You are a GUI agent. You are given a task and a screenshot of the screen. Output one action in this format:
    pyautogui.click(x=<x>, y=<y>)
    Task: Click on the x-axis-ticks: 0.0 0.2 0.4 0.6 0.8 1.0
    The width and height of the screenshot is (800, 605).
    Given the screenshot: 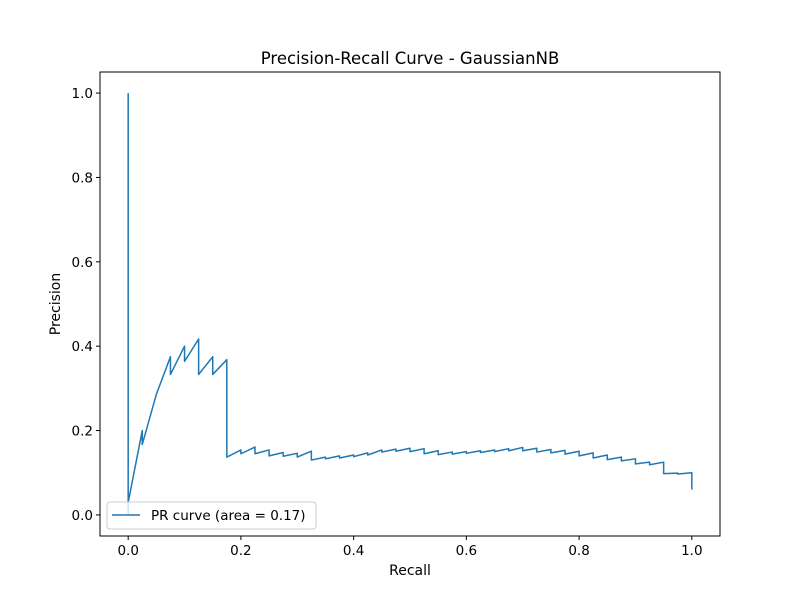 What is the action you would take?
    pyautogui.click(x=410, y=547)
    